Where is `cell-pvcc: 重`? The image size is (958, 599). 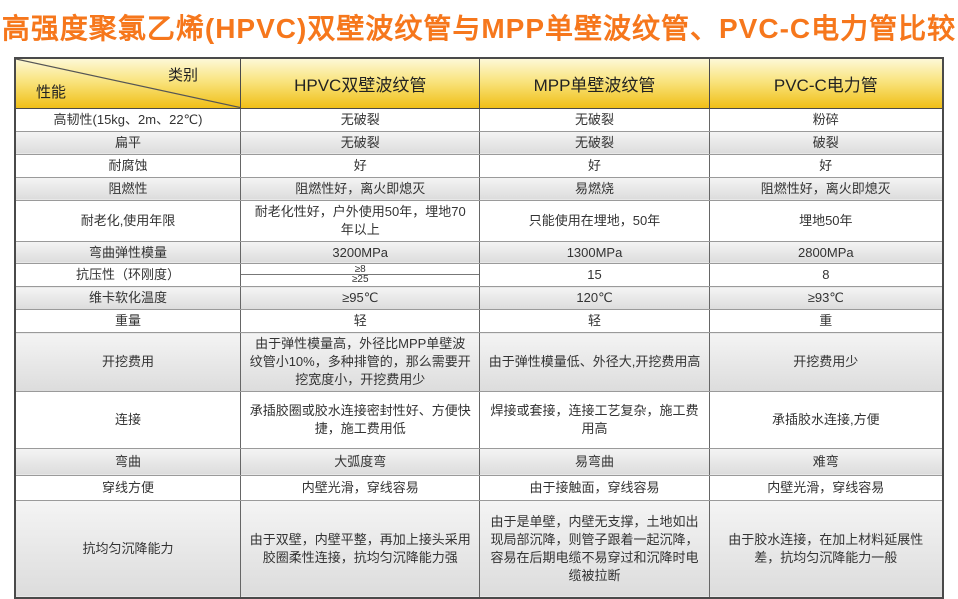
cell-pvcc: 重 is located at coordinates (826, 321).